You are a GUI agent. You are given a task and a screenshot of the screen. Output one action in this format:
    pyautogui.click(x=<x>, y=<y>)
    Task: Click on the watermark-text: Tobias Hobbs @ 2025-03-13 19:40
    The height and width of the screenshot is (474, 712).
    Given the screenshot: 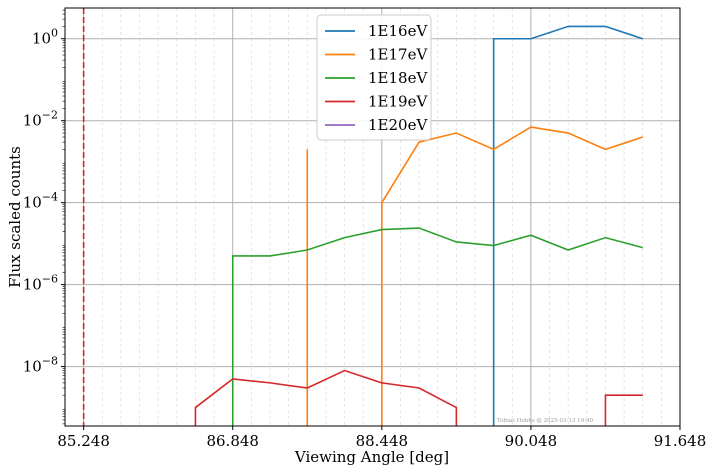 What is the action you would take?
    pyautogui.click(x=545, y=420)
    